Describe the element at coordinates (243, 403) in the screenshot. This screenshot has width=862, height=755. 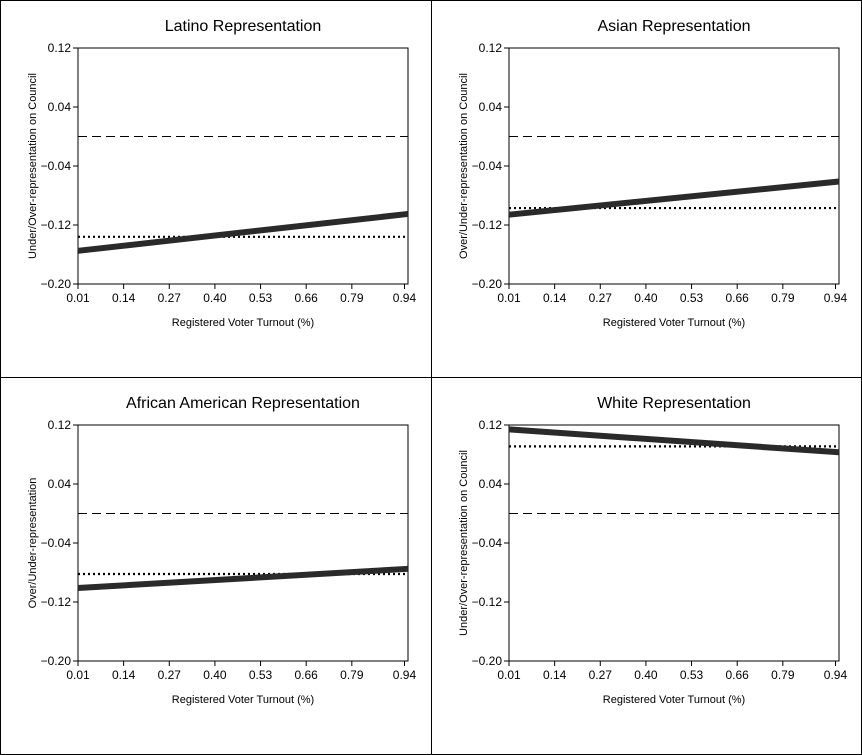
I see `chart-title: African American Representation` at that location.